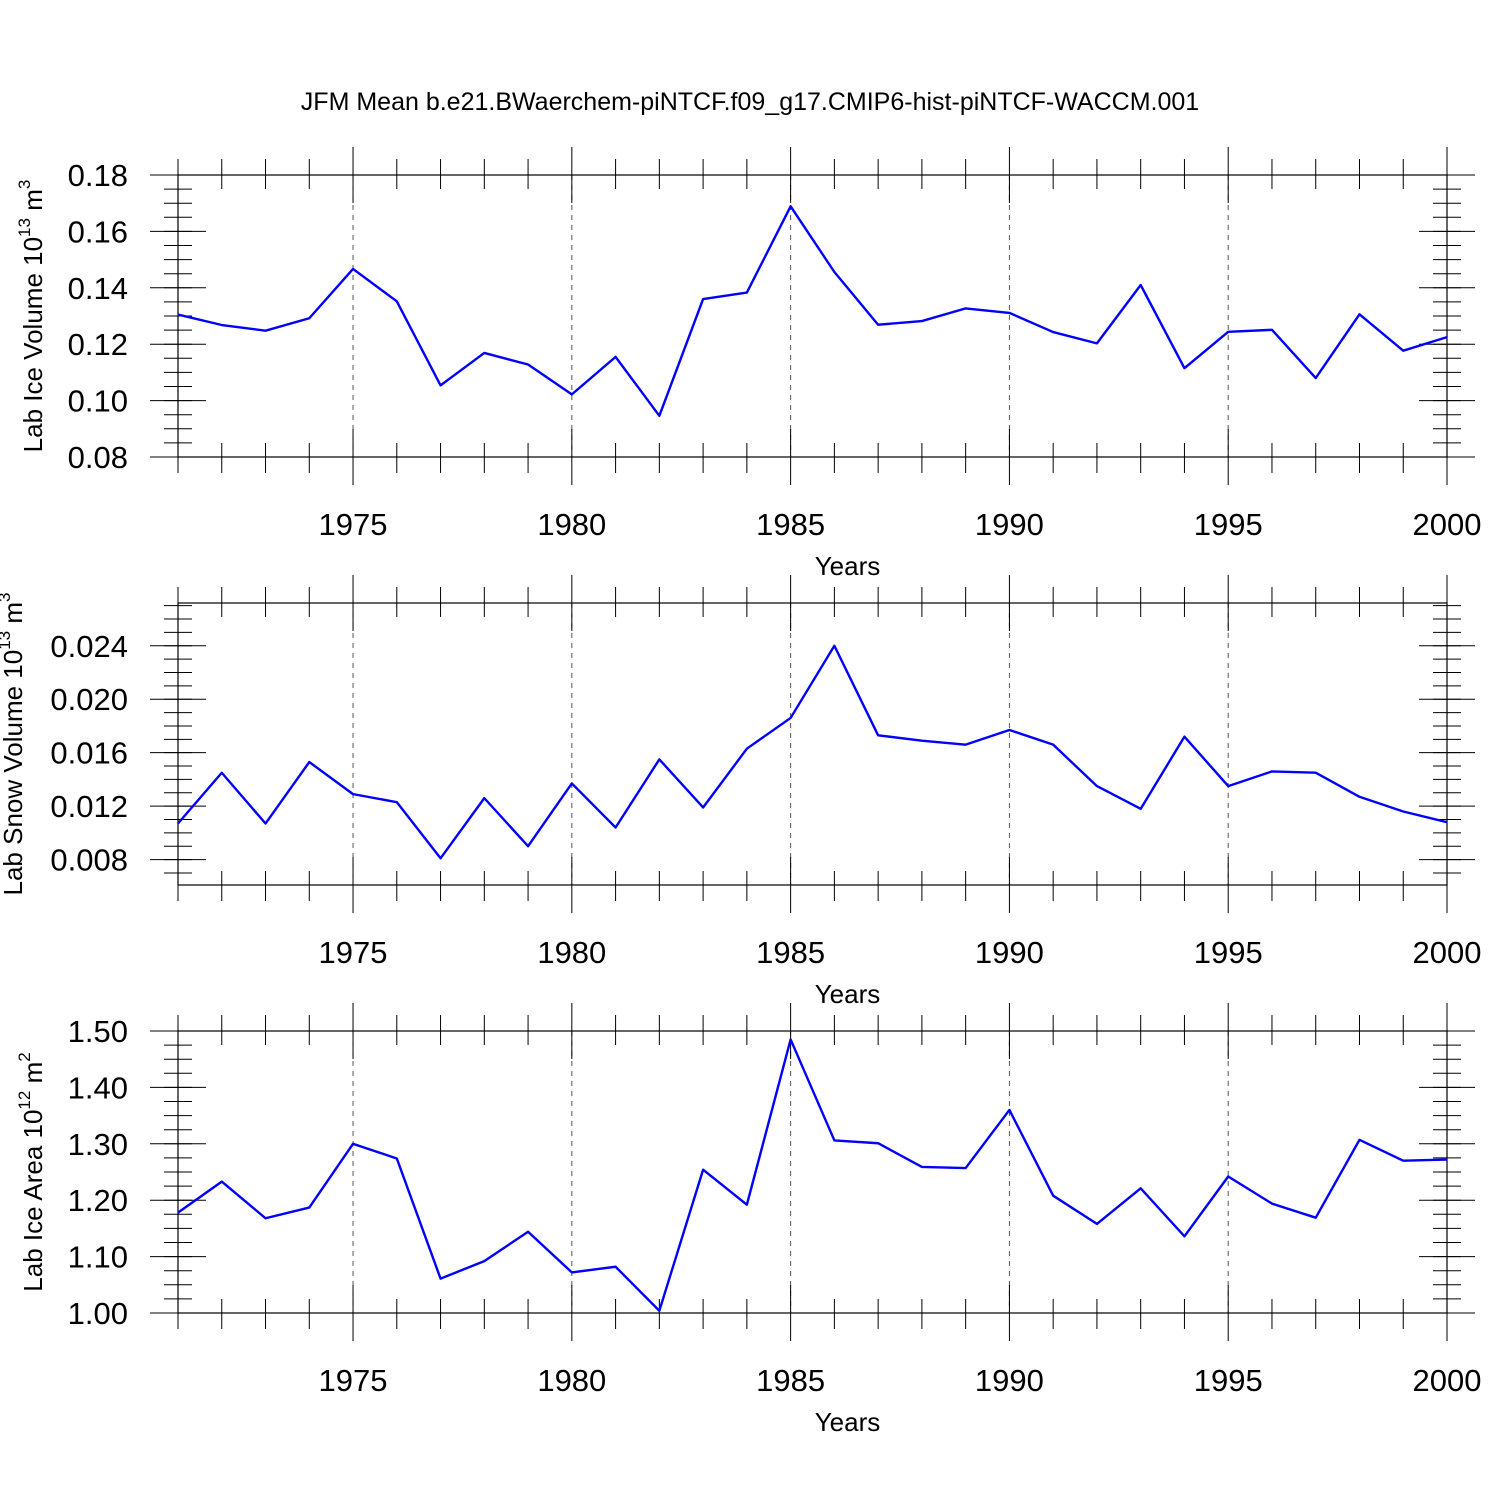 The width and height of the screenshot is (1500, 1500). Describe the element at coordinates (98, 1257) in the screenshot. I see `panel3-ytick-label-1-10: 1.10` at that location.